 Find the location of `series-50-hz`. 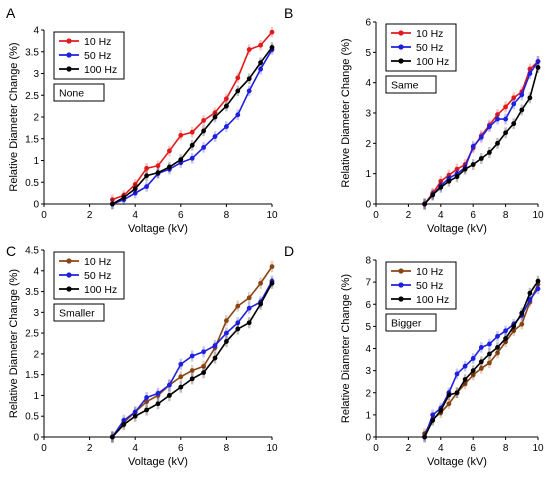

series-50-hz is located at coordinates (192, 127).